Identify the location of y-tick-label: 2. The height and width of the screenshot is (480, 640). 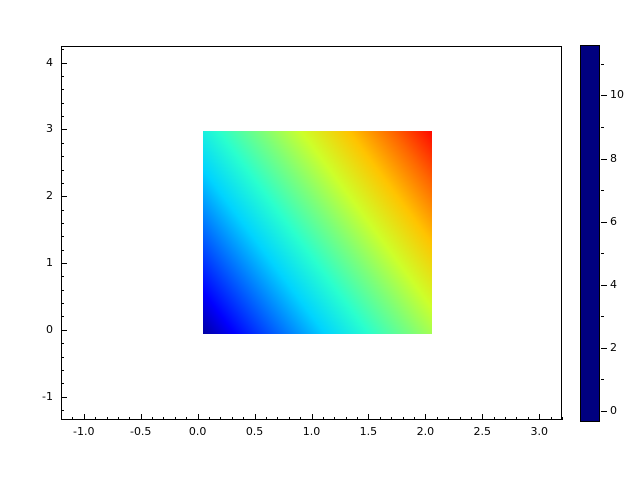
(49, 196).